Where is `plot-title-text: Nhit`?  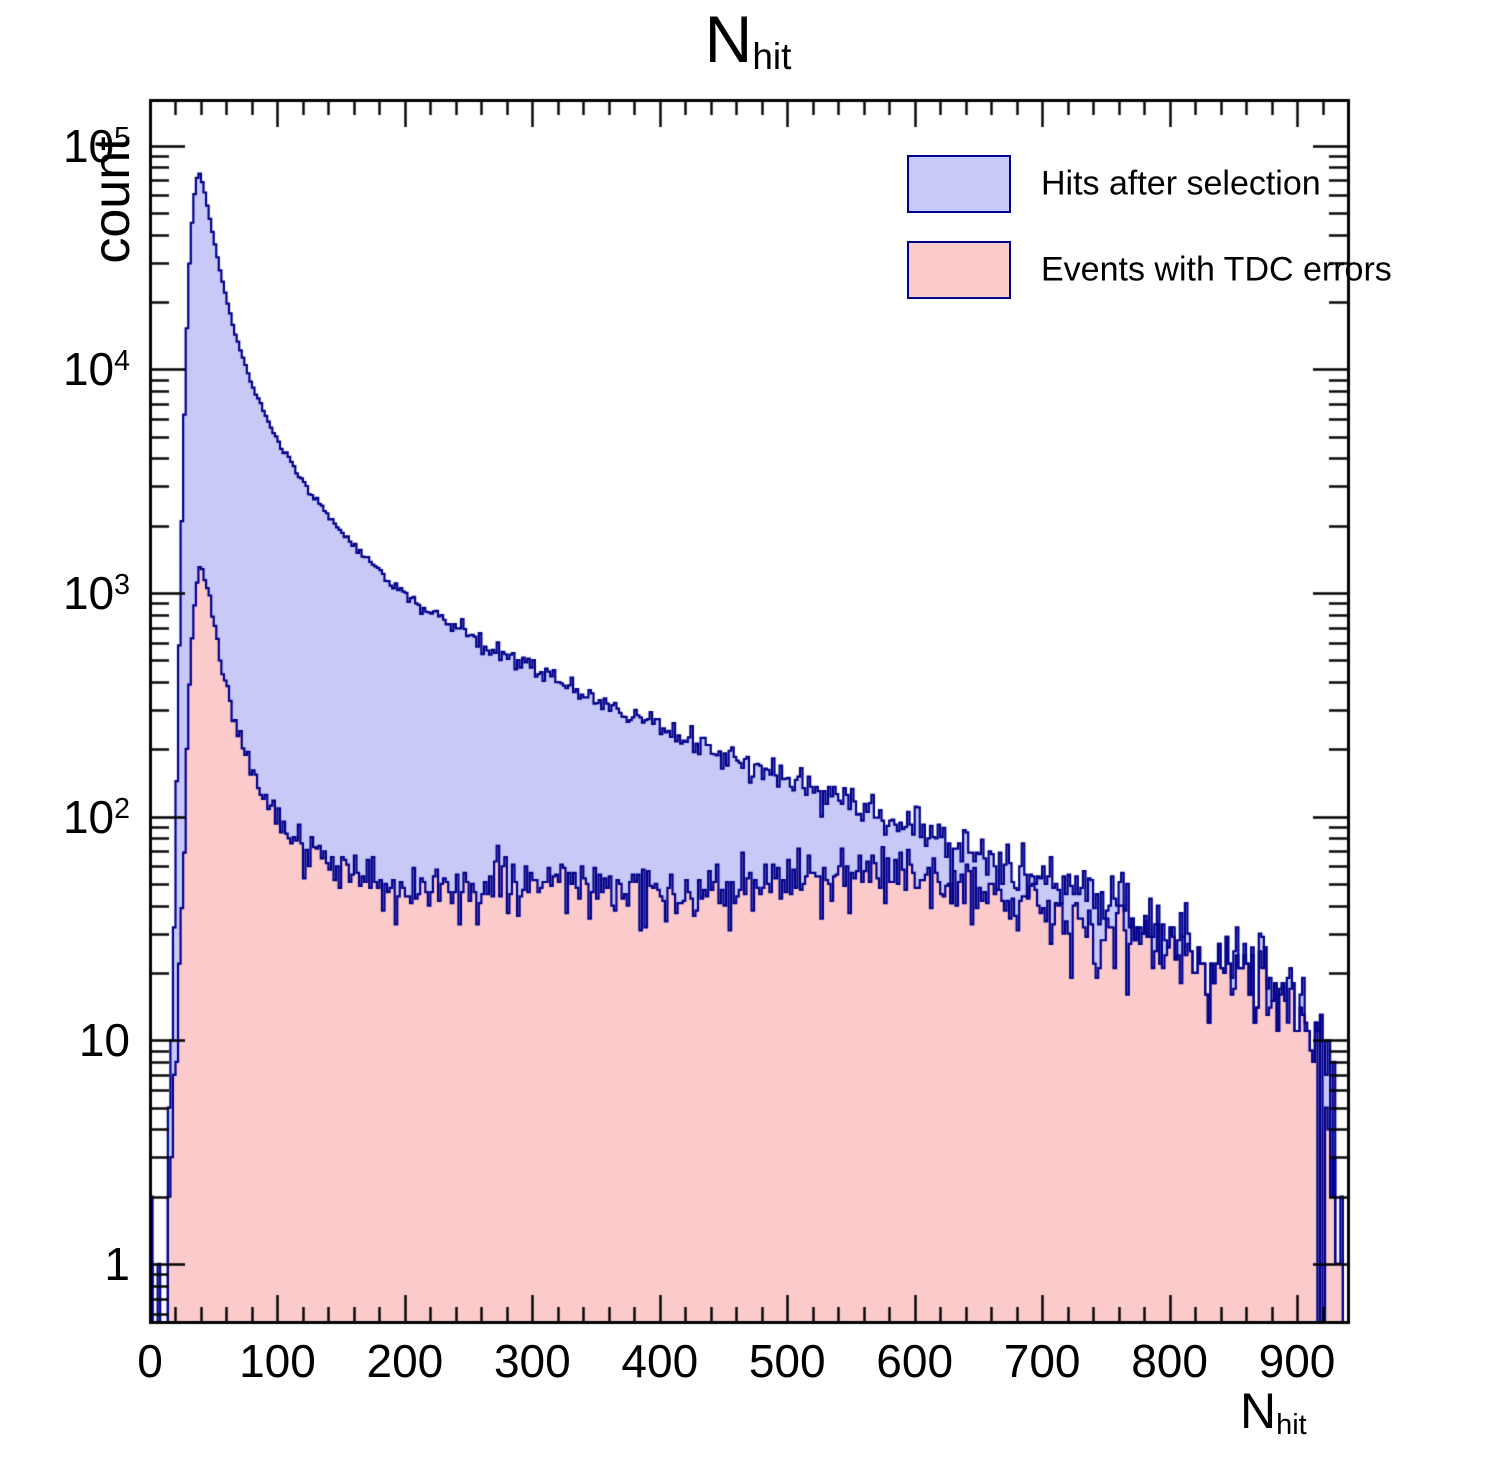 plot-title-text: Nhit is located at coordinates (748, 40).